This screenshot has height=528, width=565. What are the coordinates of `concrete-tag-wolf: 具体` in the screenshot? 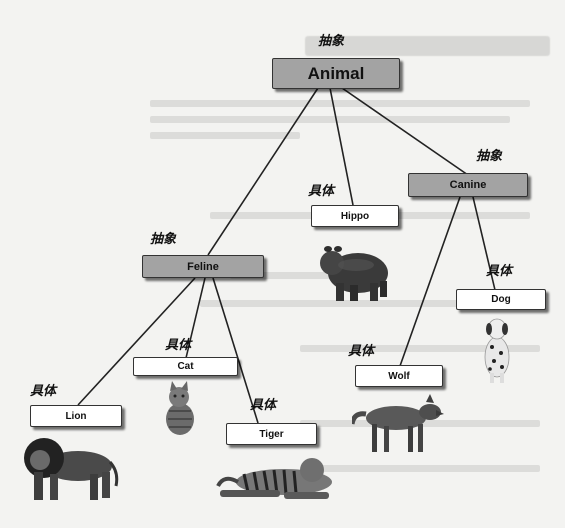 It's located at (361, 351).